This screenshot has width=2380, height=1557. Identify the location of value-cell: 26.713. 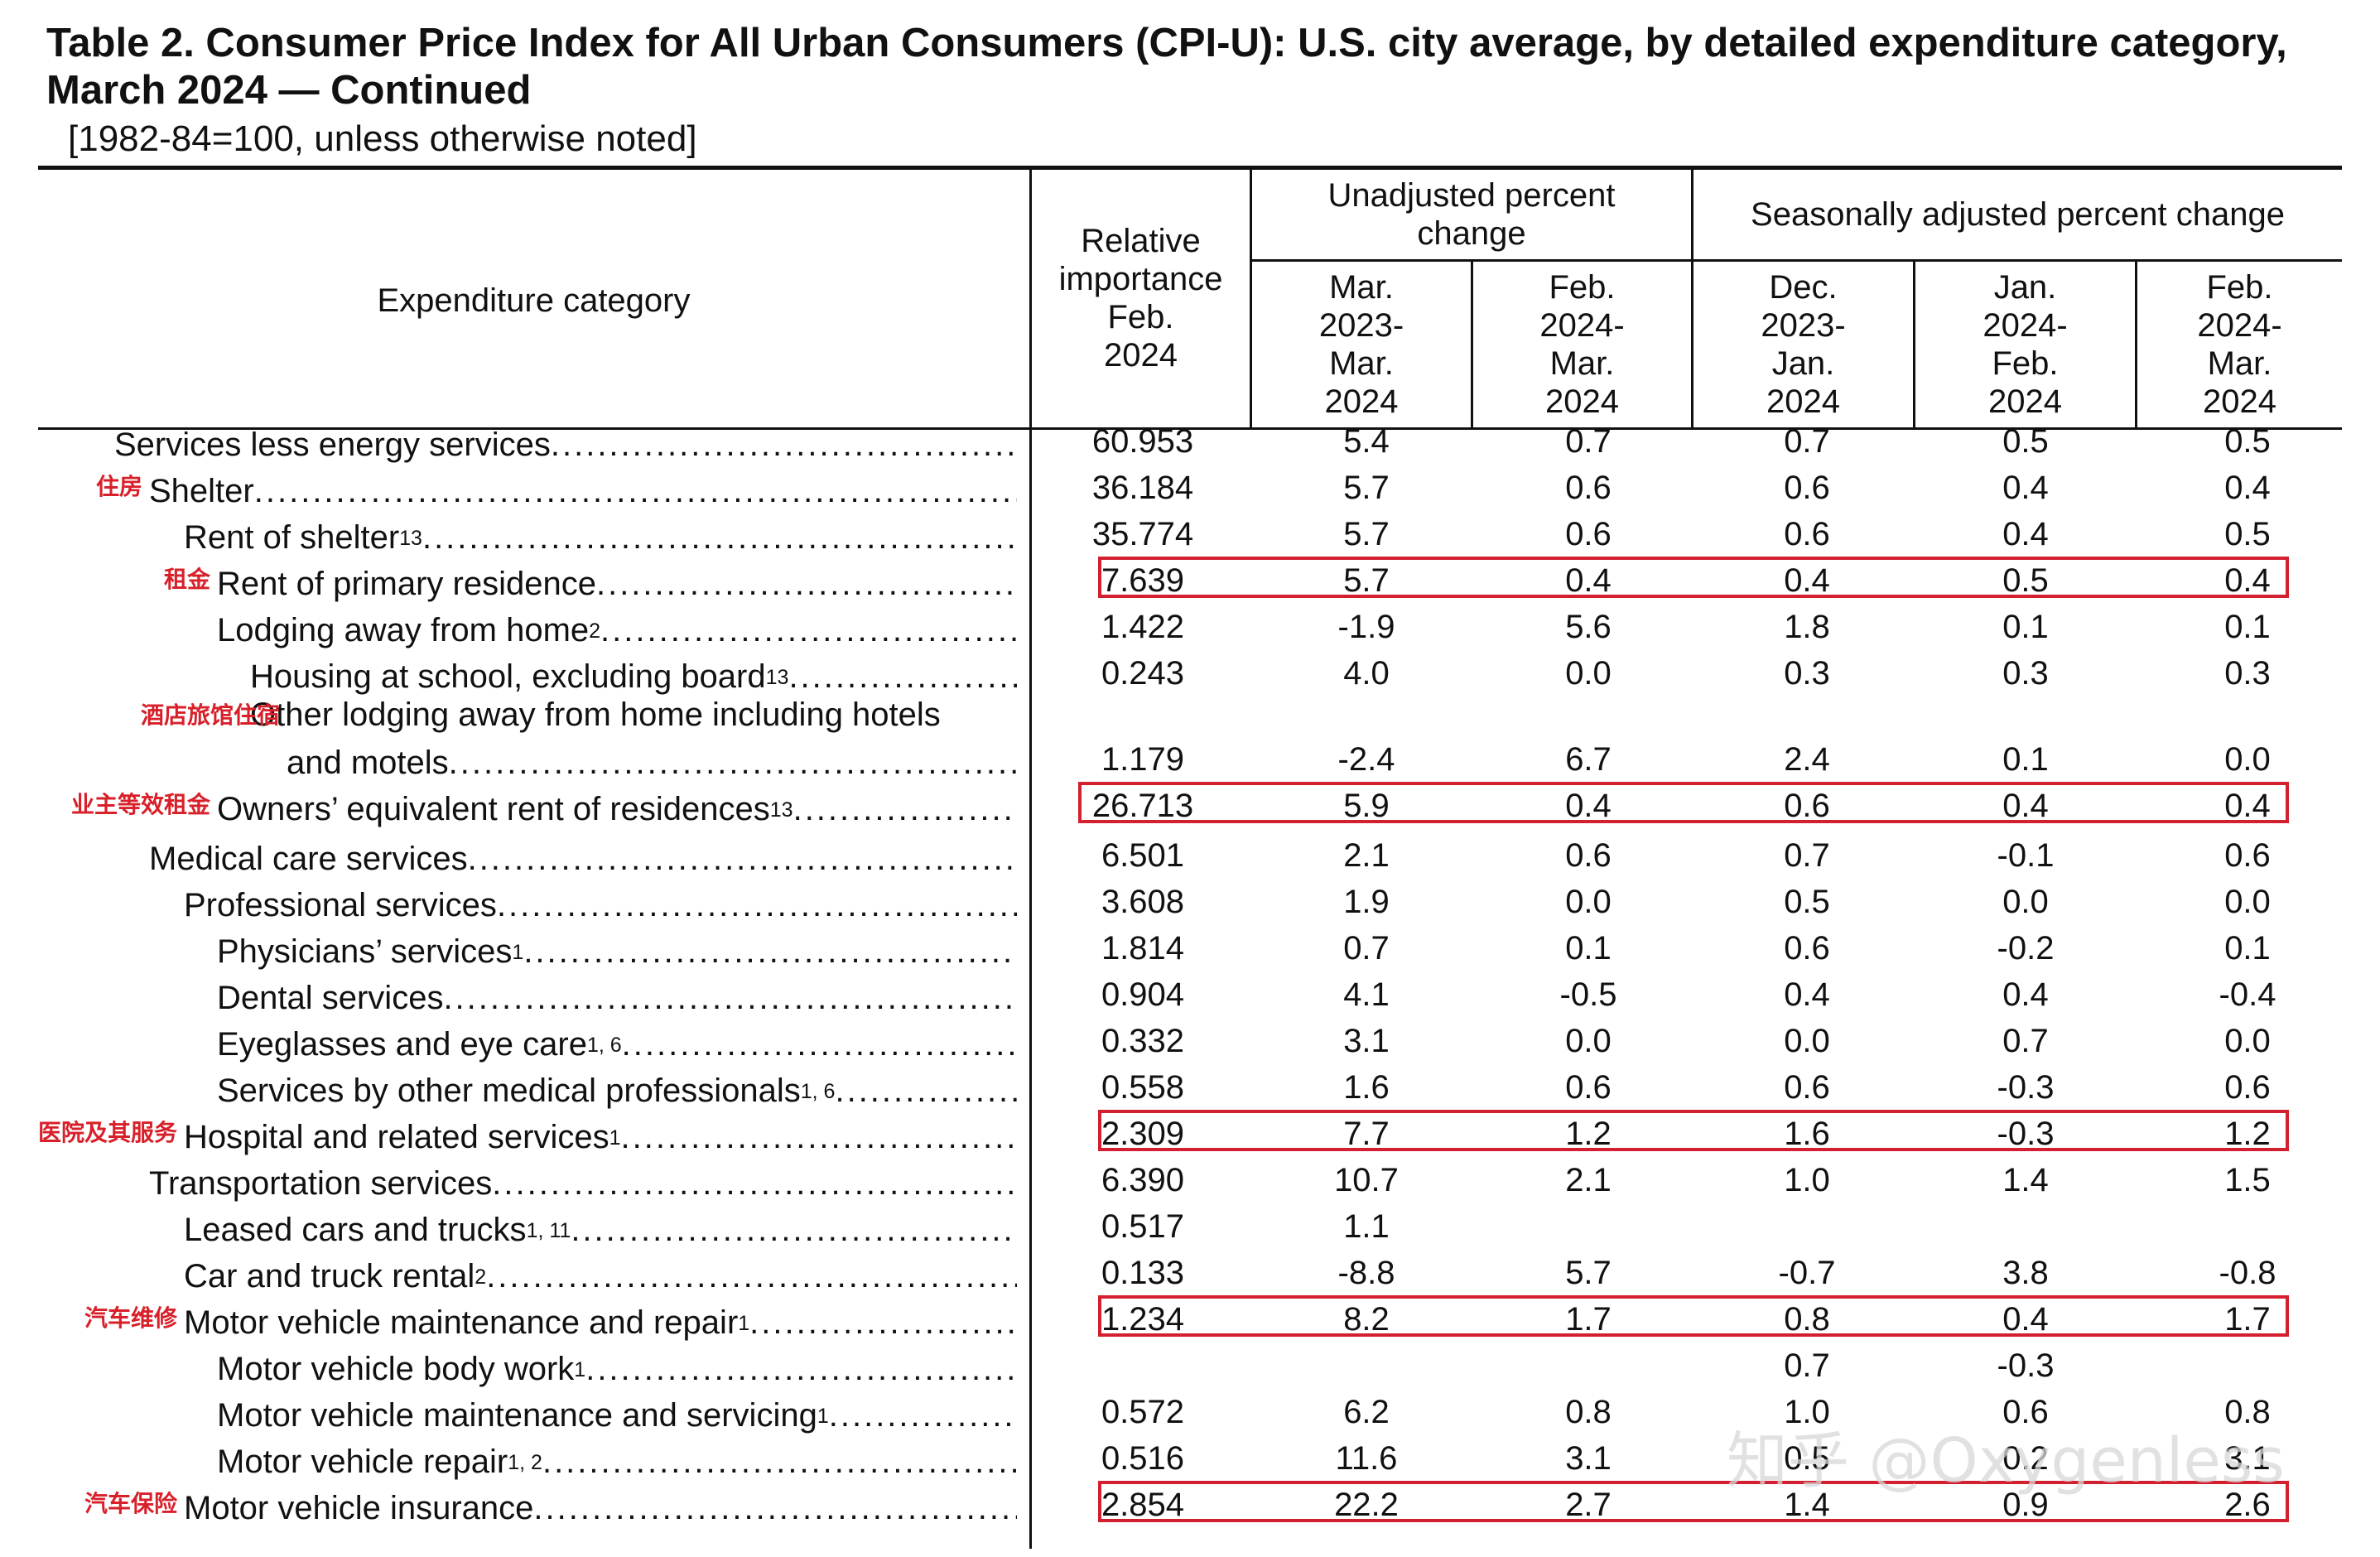
(1142, 806).